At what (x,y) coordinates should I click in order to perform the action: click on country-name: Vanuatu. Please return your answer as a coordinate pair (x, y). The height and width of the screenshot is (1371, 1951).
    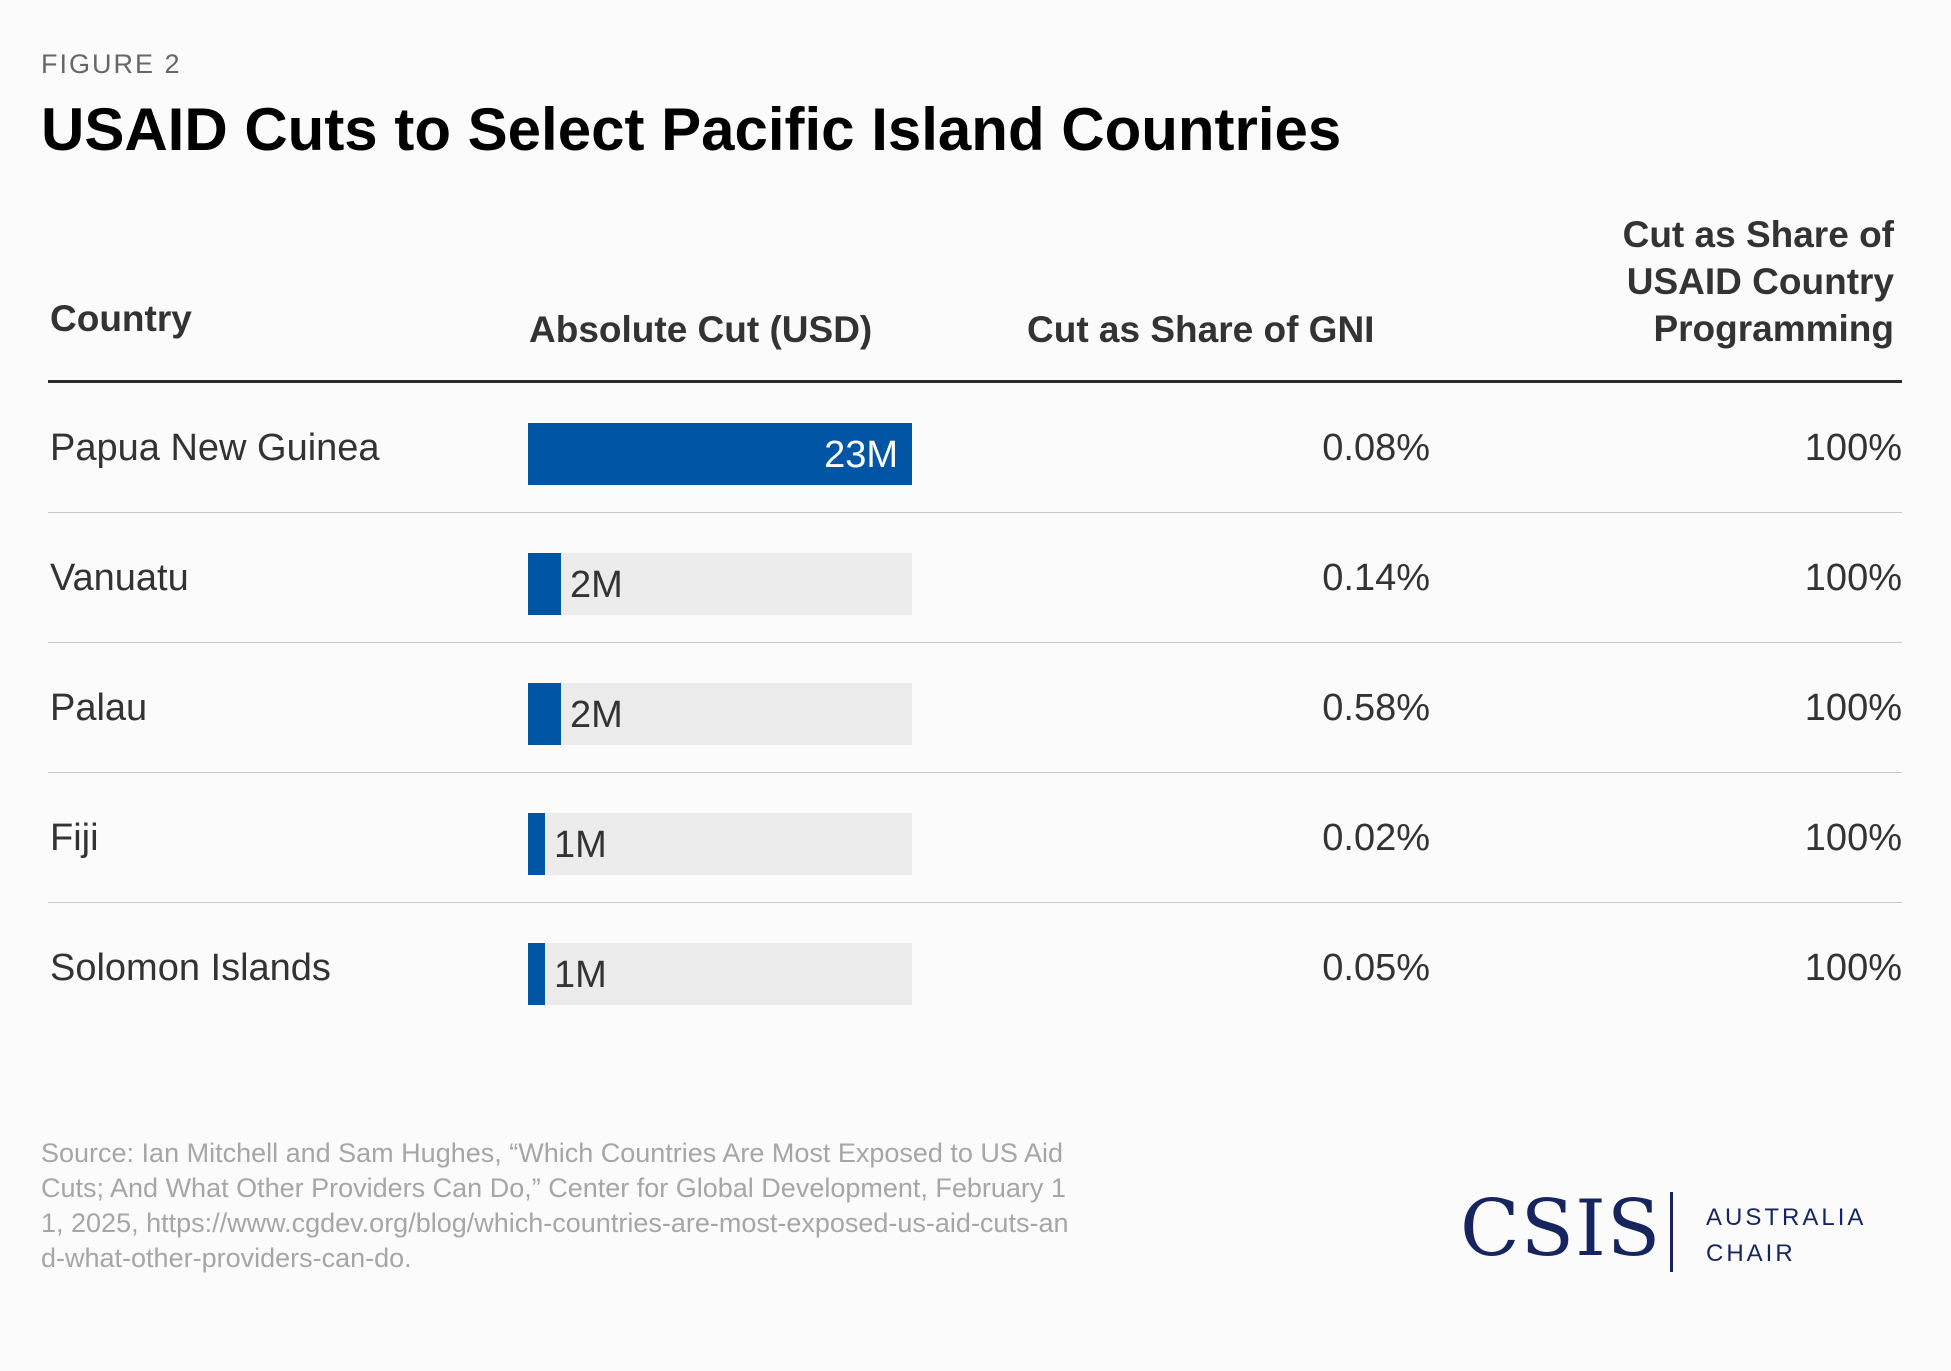
    Looking at the image, I should click on (119, 578).